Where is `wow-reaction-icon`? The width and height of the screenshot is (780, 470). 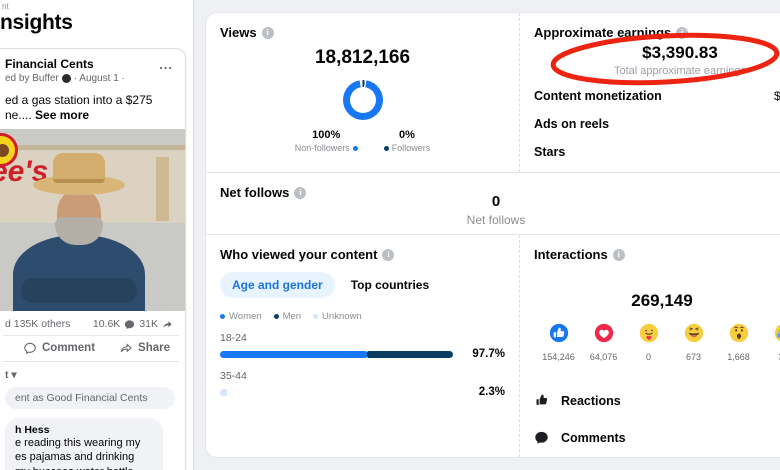 wow-reaction-icon is located at coordinates (738, 333).